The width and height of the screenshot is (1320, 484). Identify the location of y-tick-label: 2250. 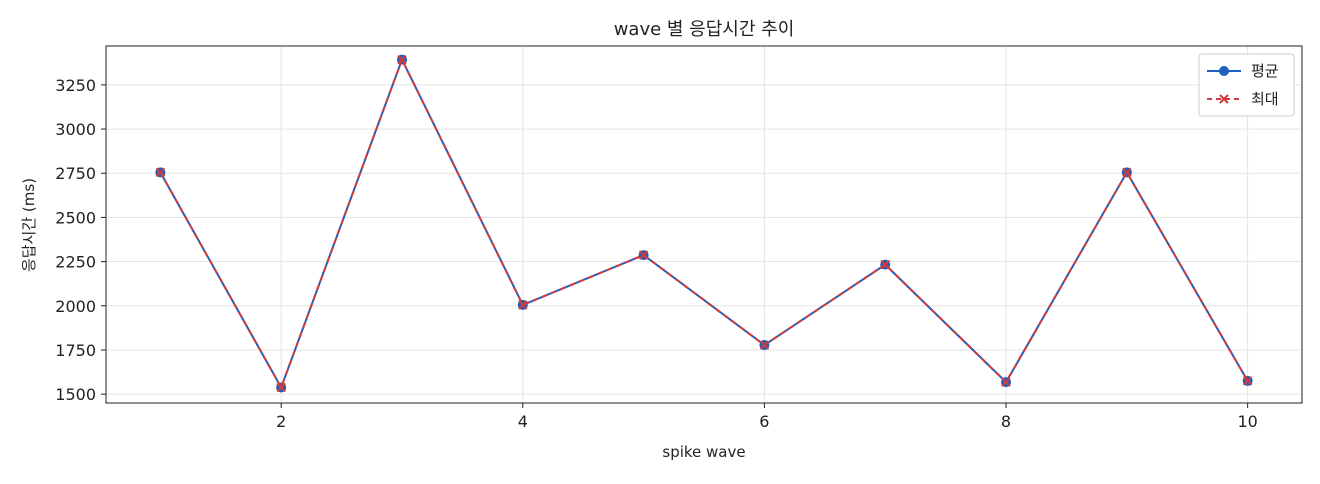
(75, 262).